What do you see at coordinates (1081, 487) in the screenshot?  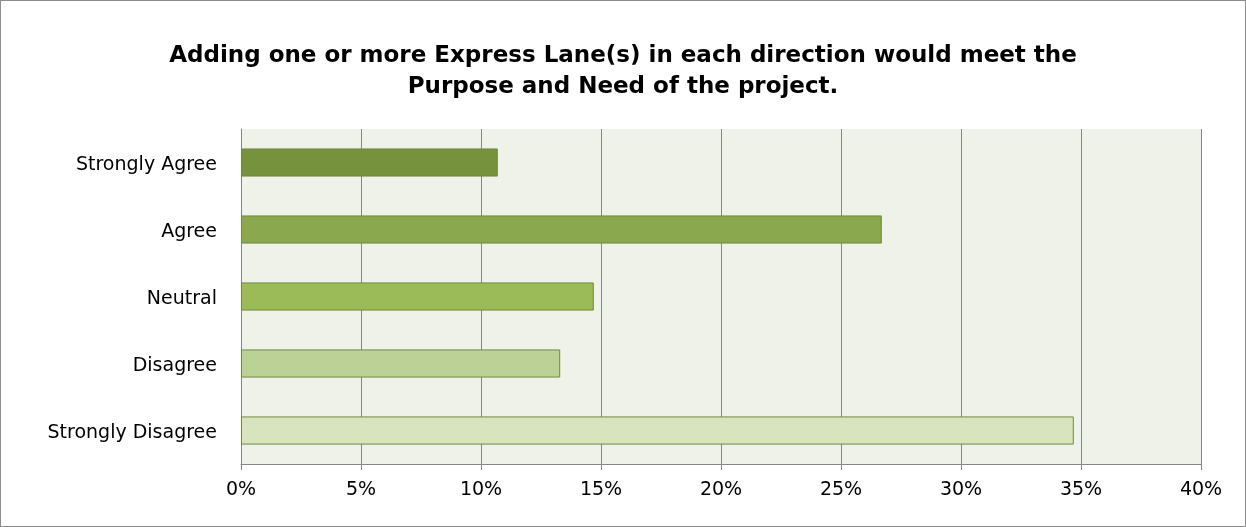 I see `x-tick-label: 35%` at bounding box center [1081, 487].